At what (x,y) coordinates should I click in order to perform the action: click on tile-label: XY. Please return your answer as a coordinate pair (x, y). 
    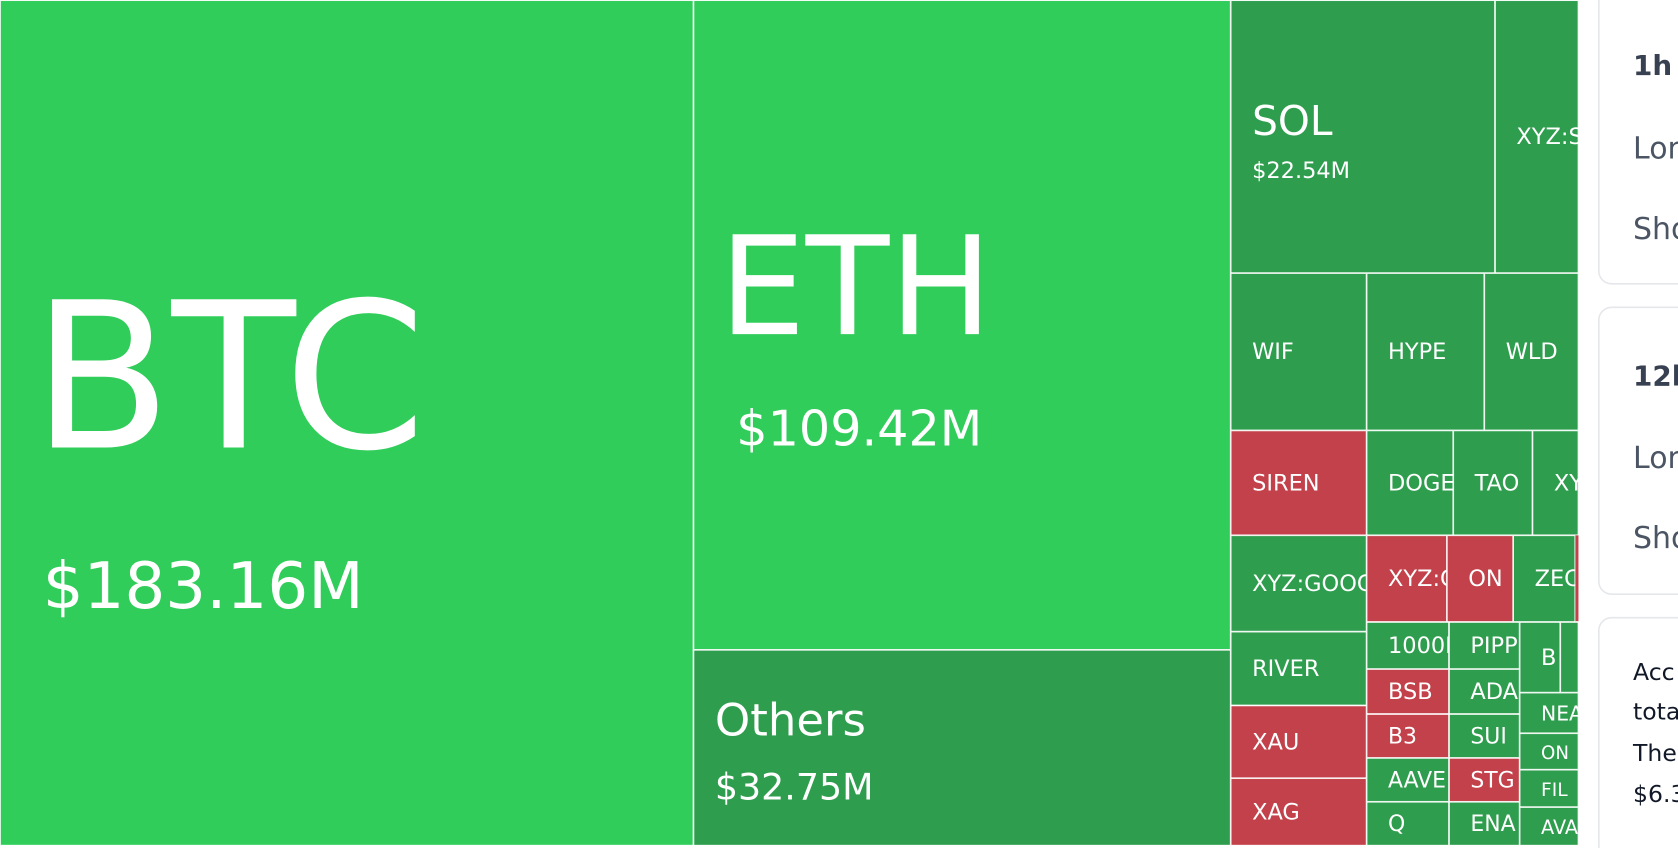
    Looking at the image, I should click on (1568, 483).